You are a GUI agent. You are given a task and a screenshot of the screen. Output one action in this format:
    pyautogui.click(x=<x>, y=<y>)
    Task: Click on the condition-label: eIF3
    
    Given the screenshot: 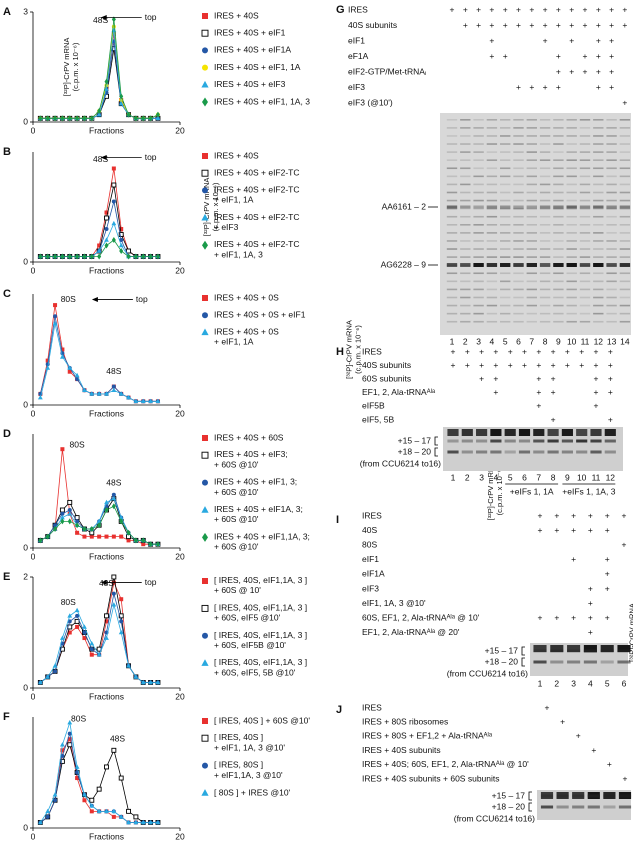 What is the action you would take?
    pyautogui.click(x=370, y=588)
    